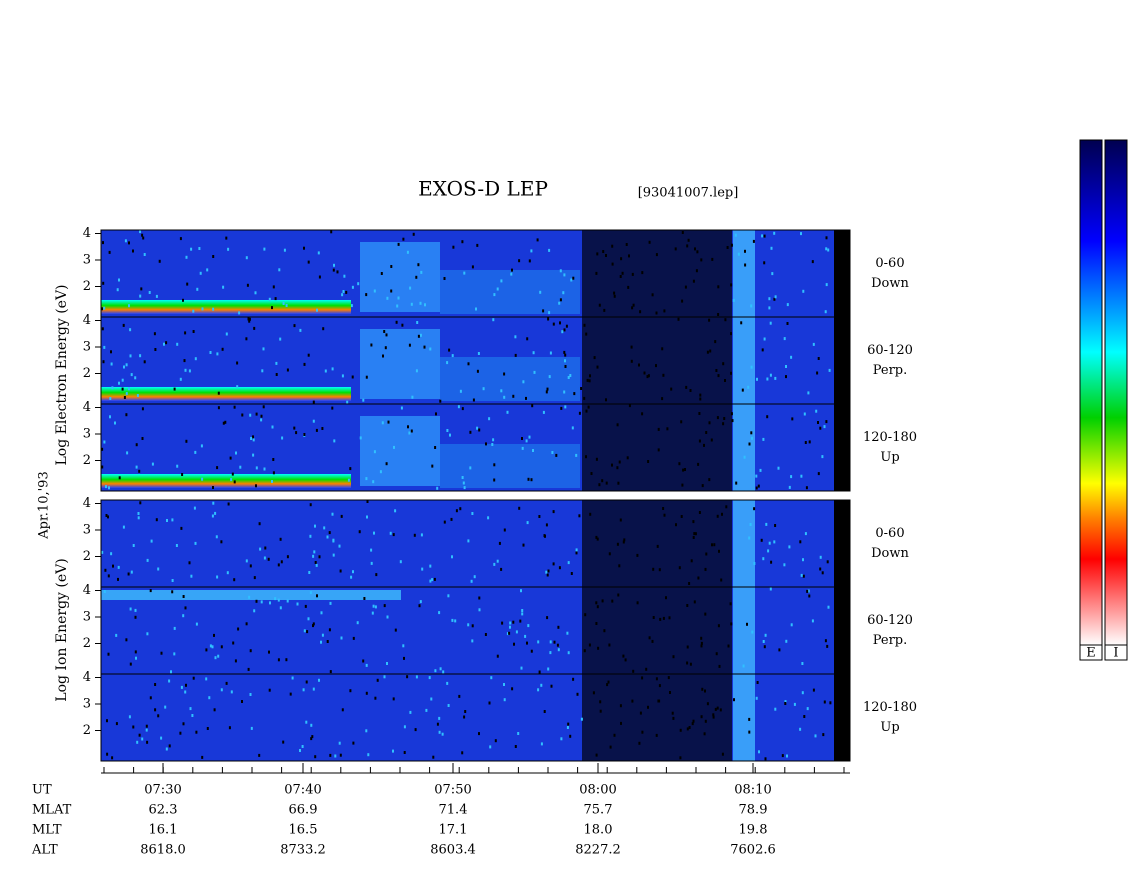 The height and width of the screenshot is (875, 1130). I want to click on dark-region, so click(657, 273).